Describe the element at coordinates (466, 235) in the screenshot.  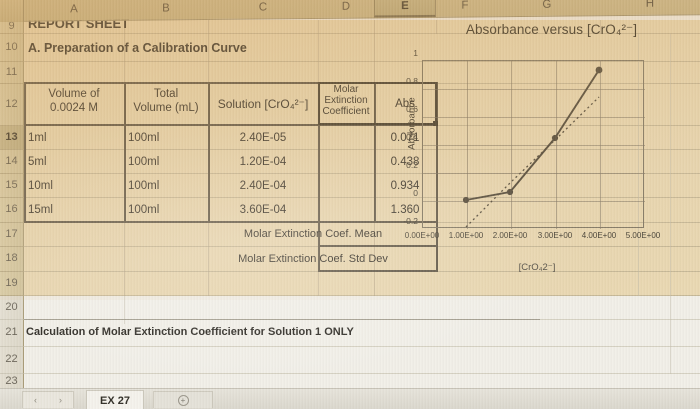
I see `x-tick-1: 1.00E+00` at that location.